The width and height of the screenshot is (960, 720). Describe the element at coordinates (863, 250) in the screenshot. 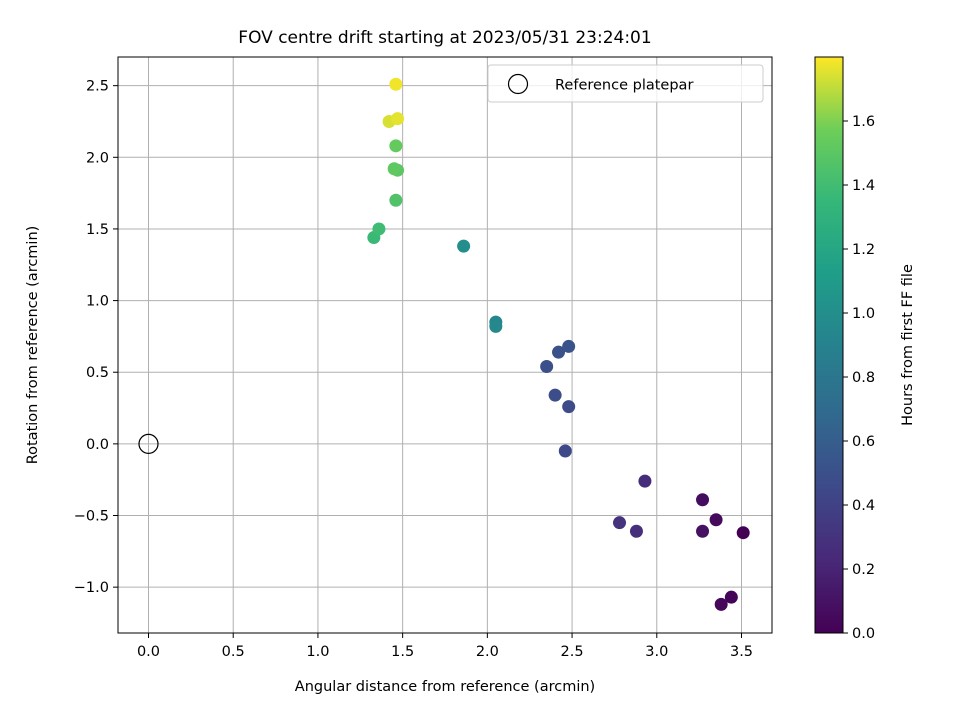

I see `colorbar-tick-label: 1.2` at that location.